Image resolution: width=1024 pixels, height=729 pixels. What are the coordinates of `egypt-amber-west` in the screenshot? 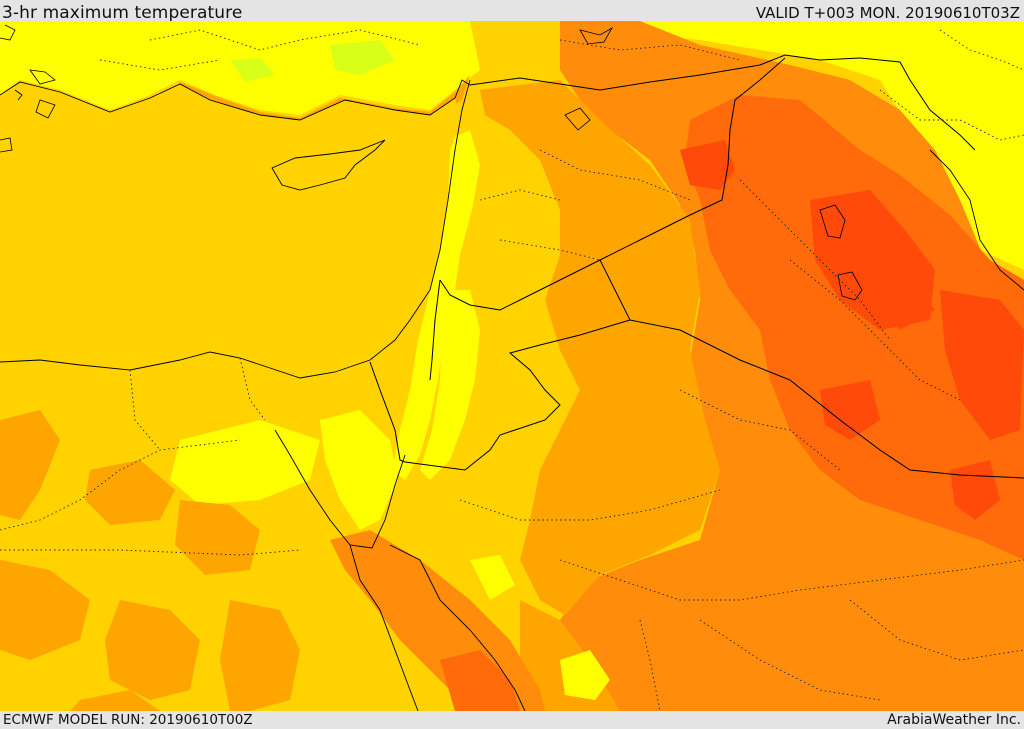 It's located at (30, 465).